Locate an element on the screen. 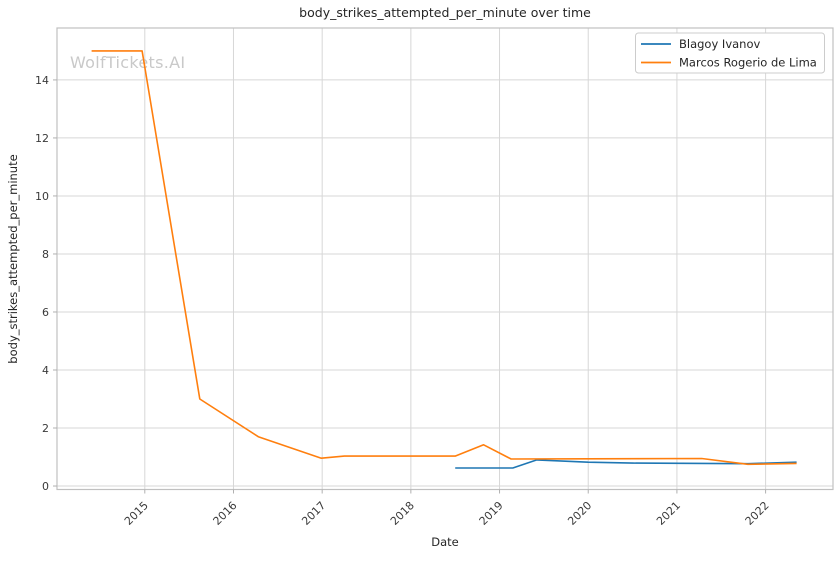  x-tick-label: 2015 is located at coordinates (136, 513).